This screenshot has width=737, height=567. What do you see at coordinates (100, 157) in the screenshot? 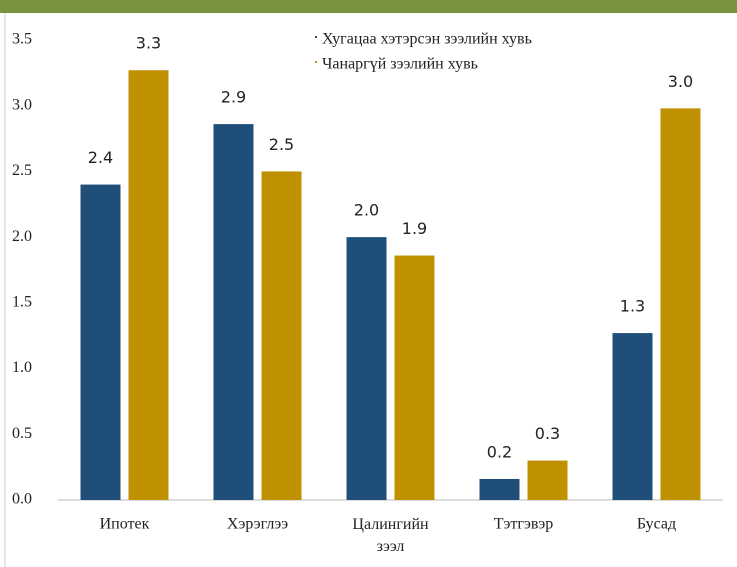
I see `data-label: 2.4` at bounding box center [100, 157].